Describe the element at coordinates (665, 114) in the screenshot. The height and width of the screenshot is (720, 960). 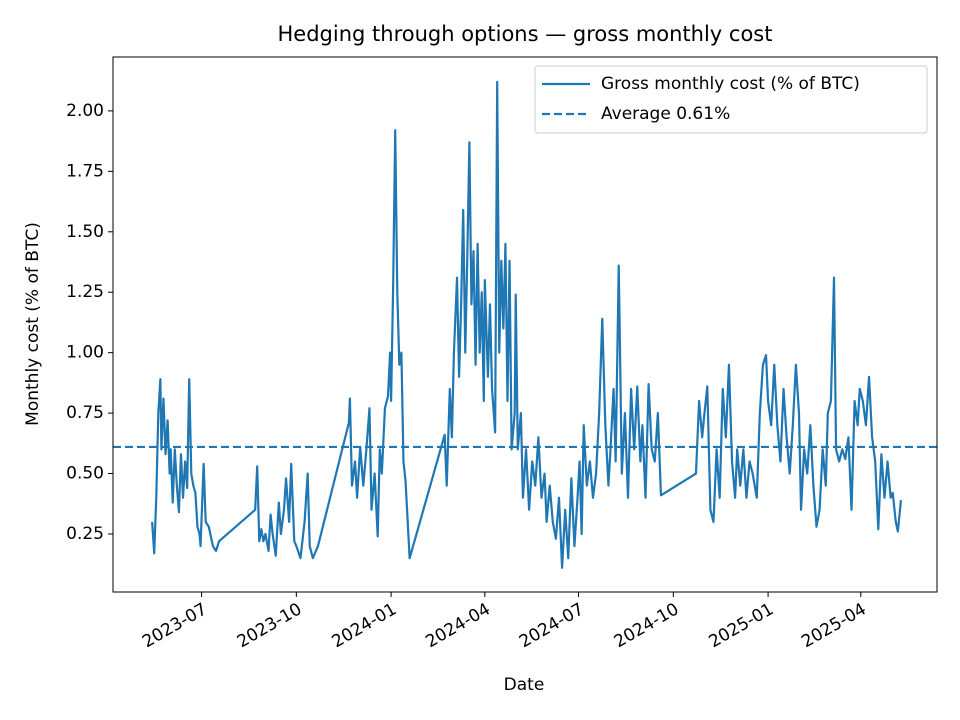
I see `legend-label: Average 0.61%` at that location.